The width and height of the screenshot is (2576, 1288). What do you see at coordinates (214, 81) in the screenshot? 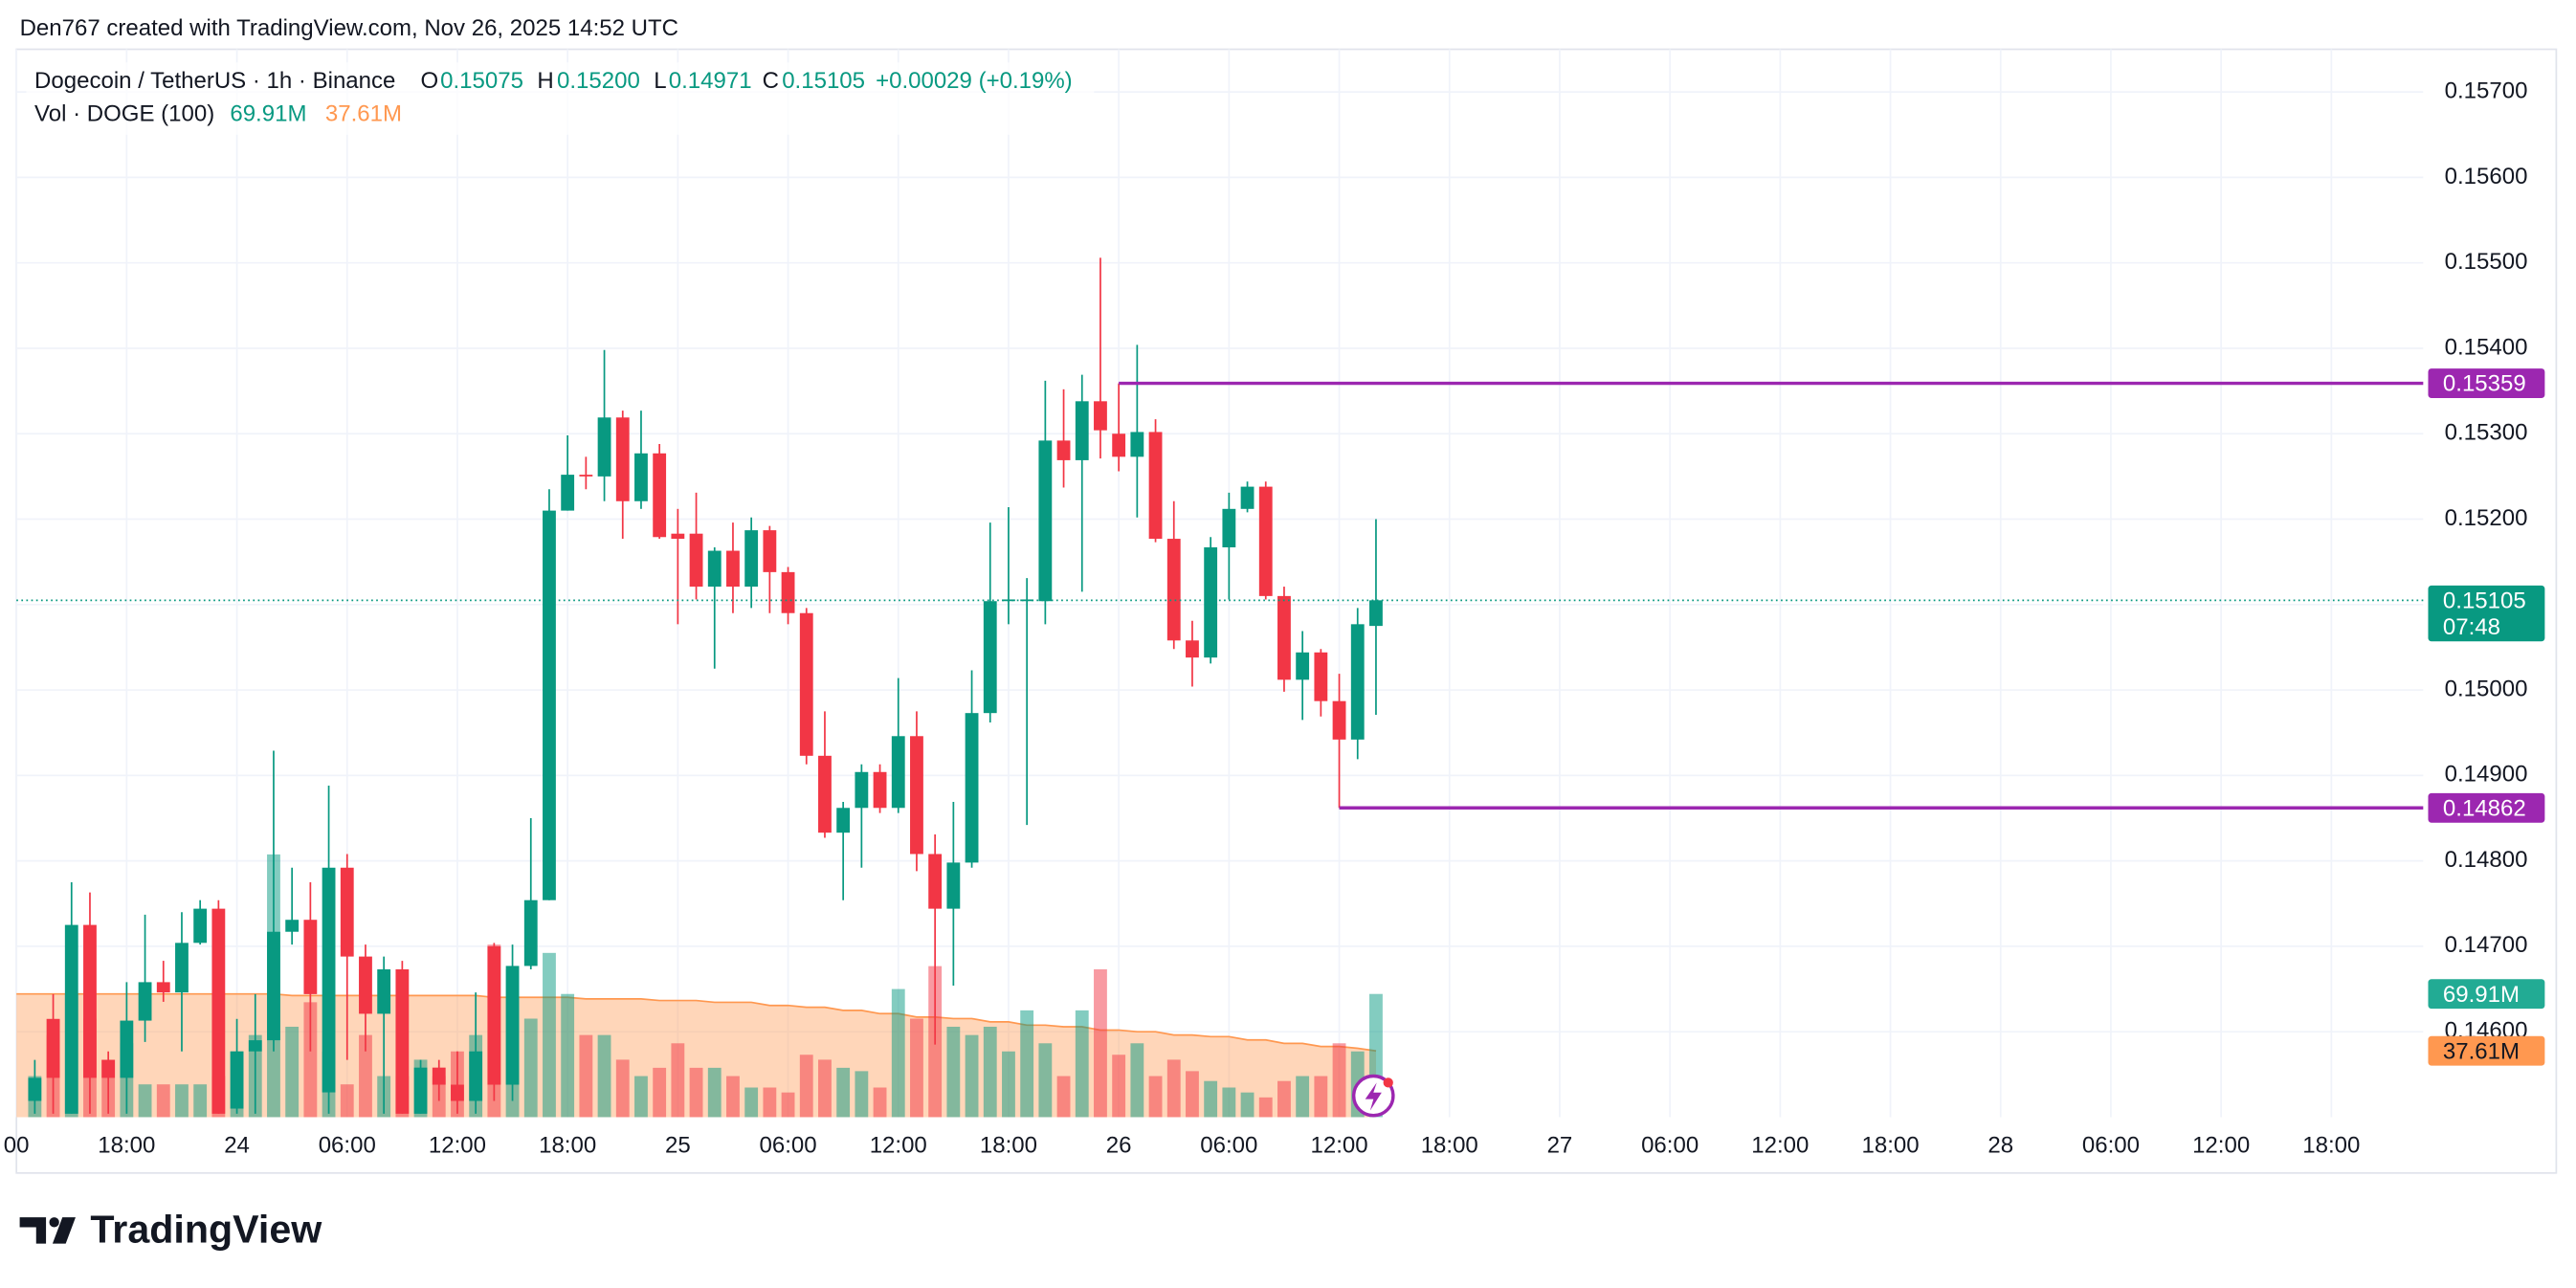
I see `legend-symbol: Dogecoin / TetherUS · 1h · Binance` at bounding box center [214, 81].